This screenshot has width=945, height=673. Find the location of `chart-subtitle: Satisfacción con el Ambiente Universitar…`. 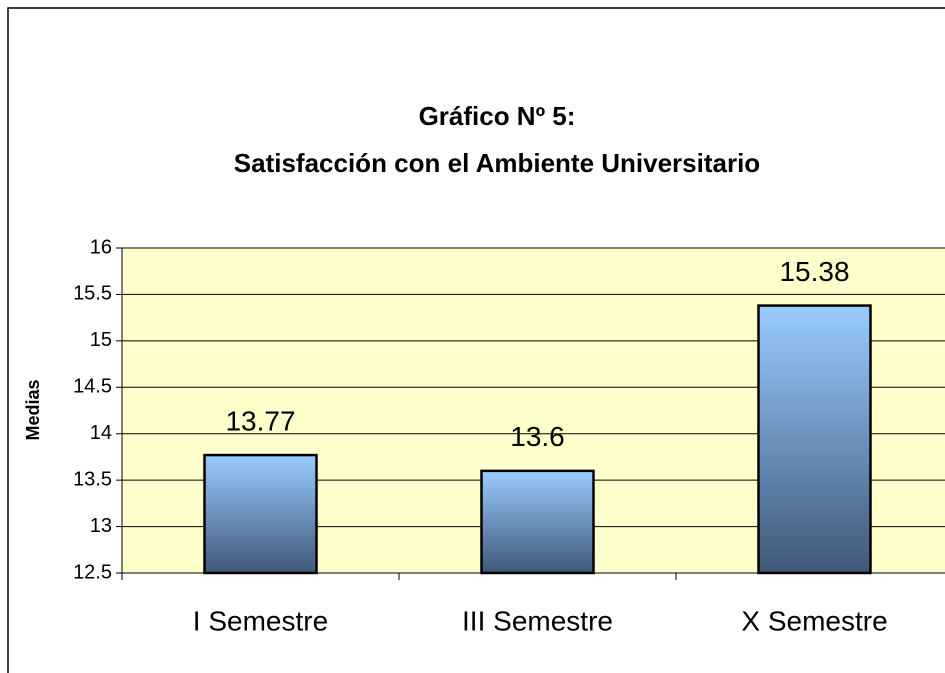

chart-subtitle: Satisfacción con el Ambiente Universitar… is located at coordinates (497, 163).